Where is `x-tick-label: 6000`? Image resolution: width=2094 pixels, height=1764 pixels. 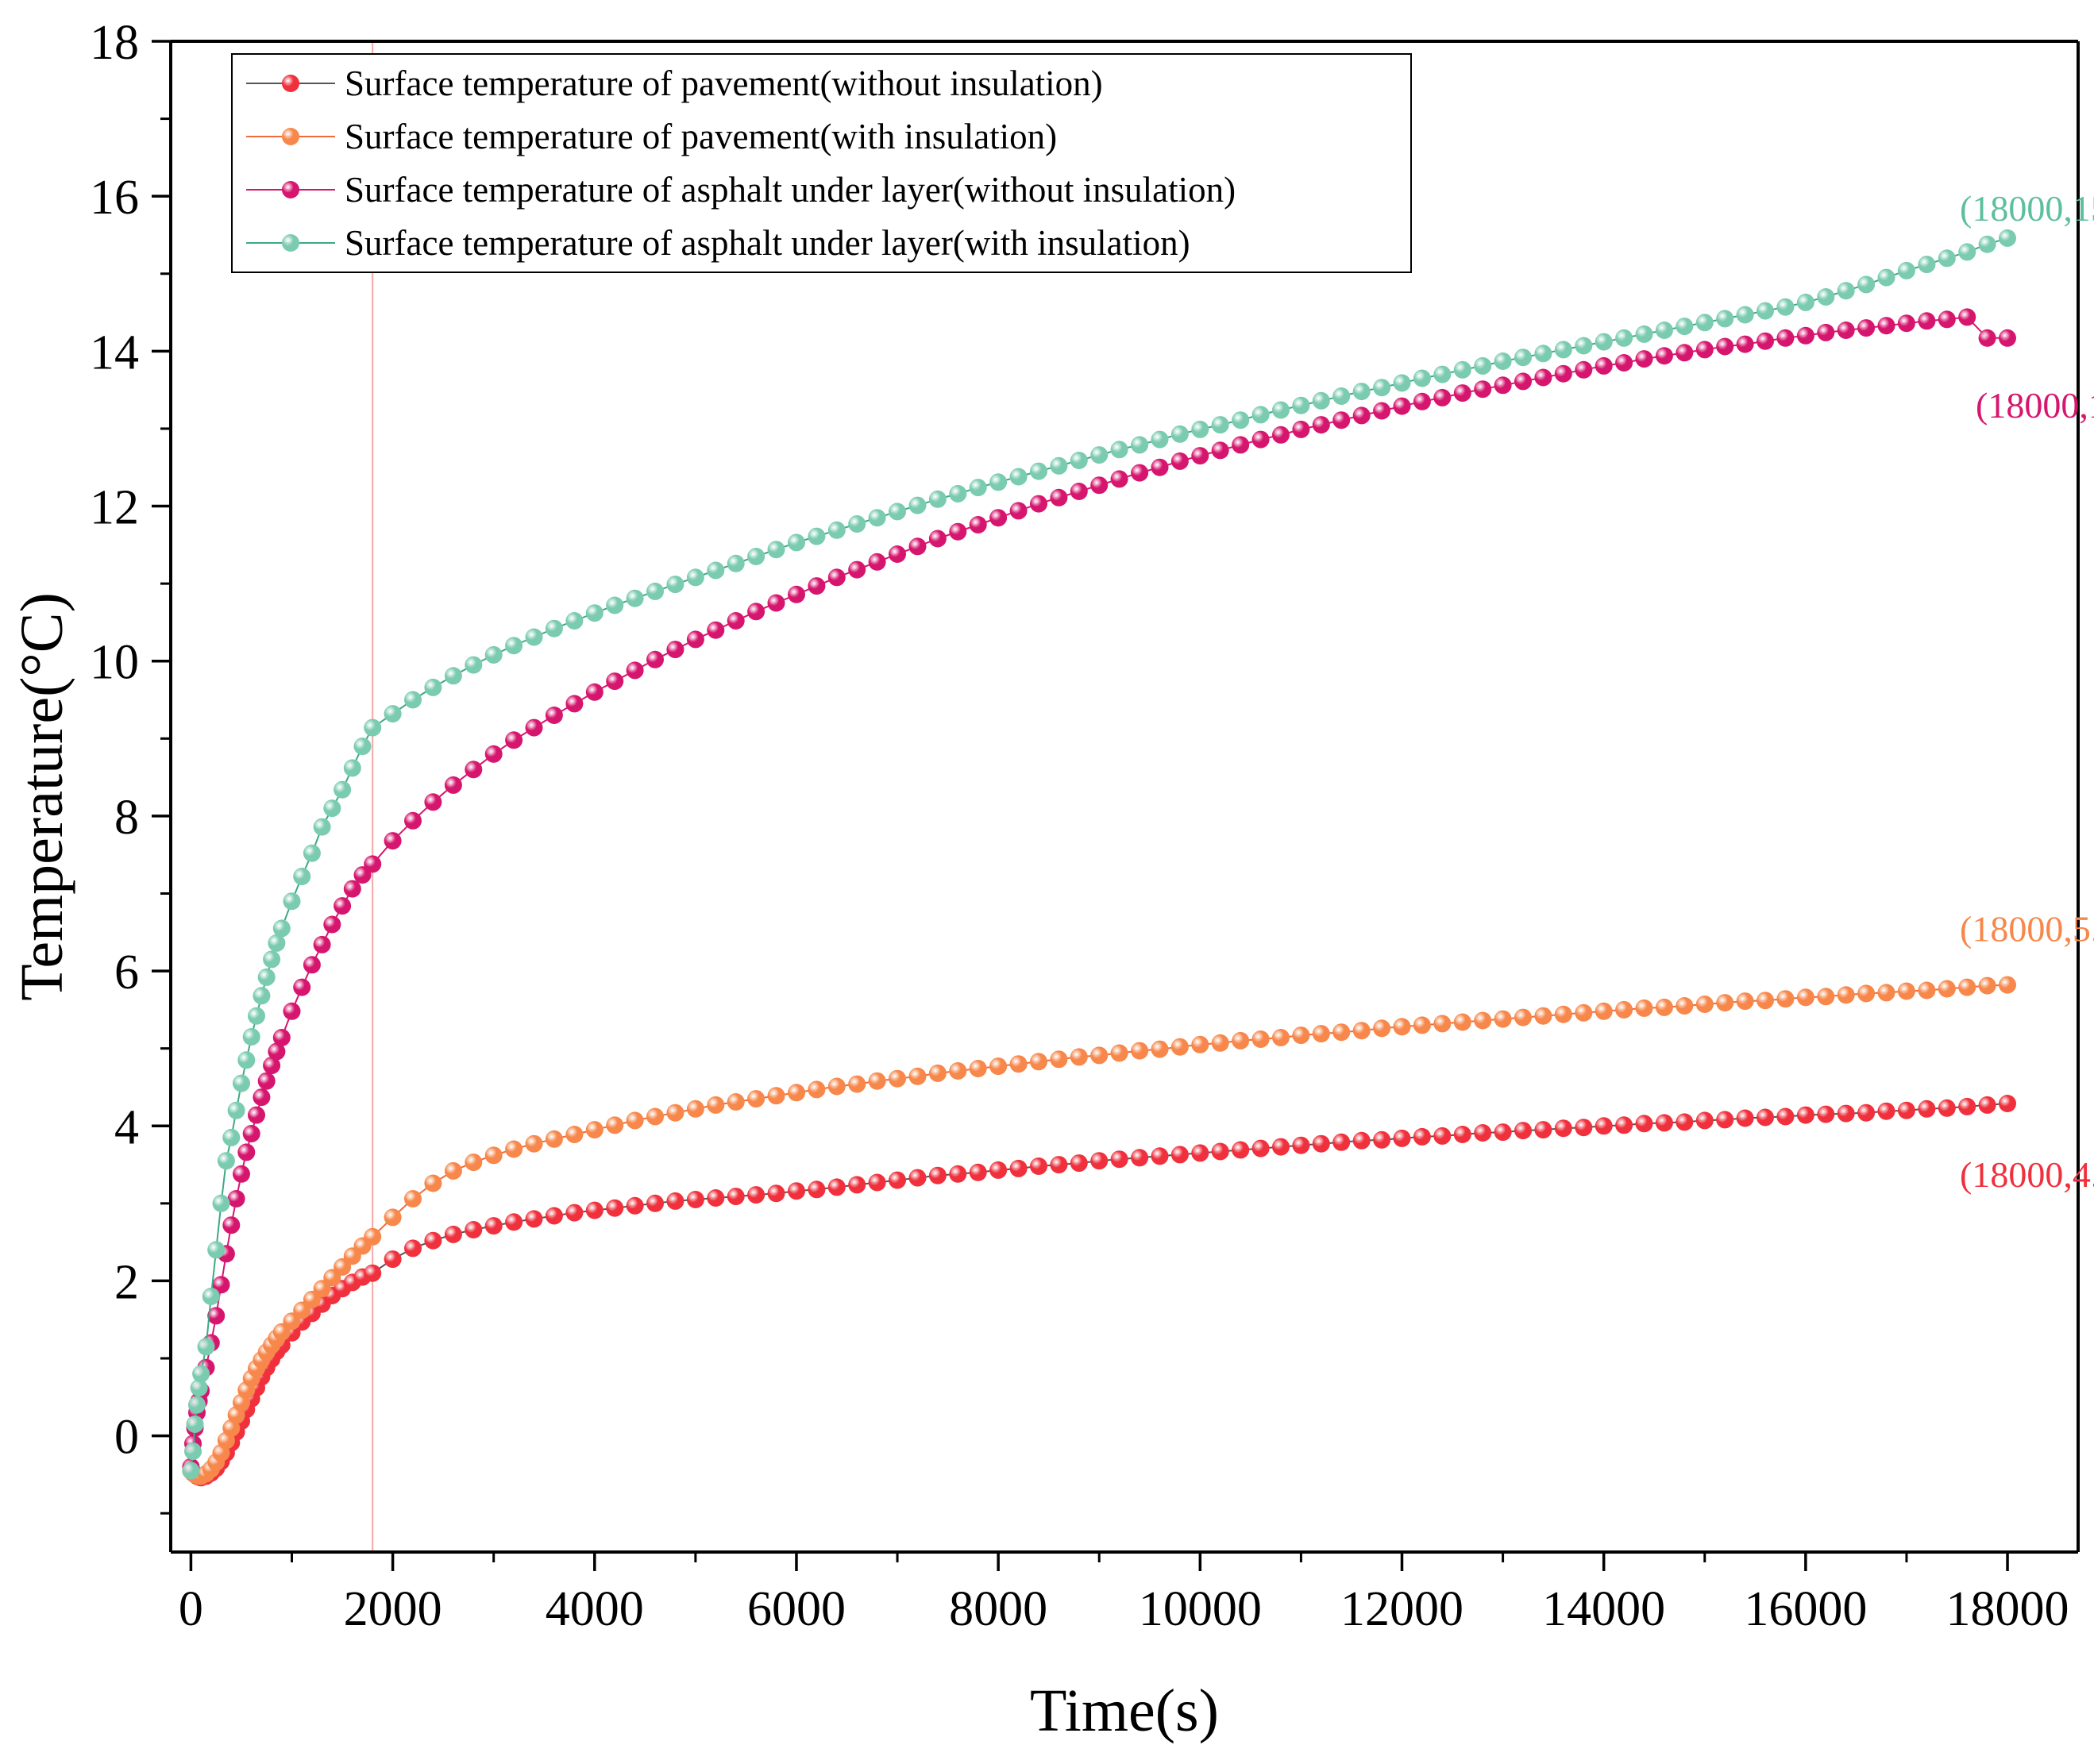
x-tick-label: 6000 is located at coordinates (796, 1609).